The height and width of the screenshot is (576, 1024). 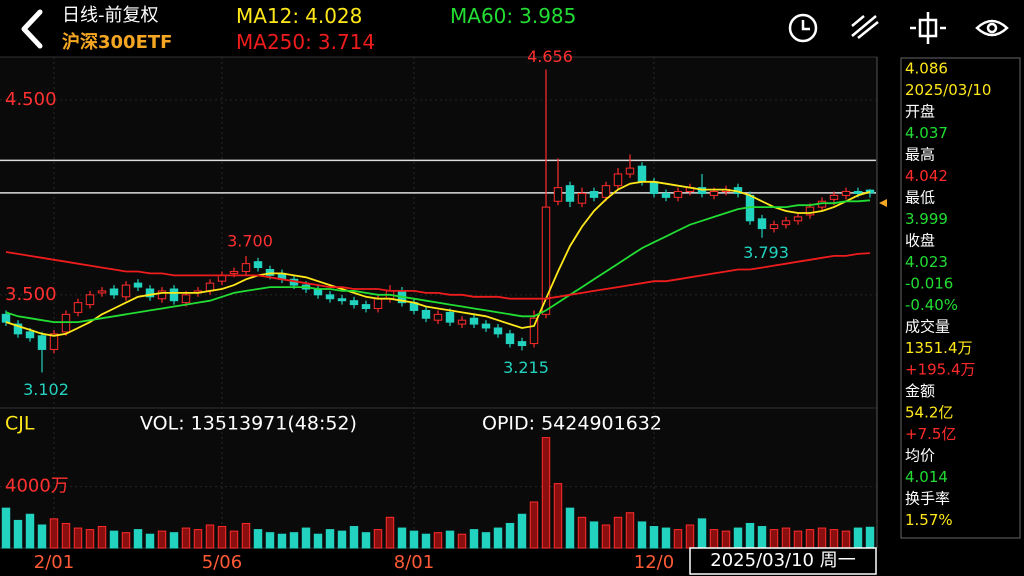 I want to click on cursor-marker, so click(x=883, y=203).